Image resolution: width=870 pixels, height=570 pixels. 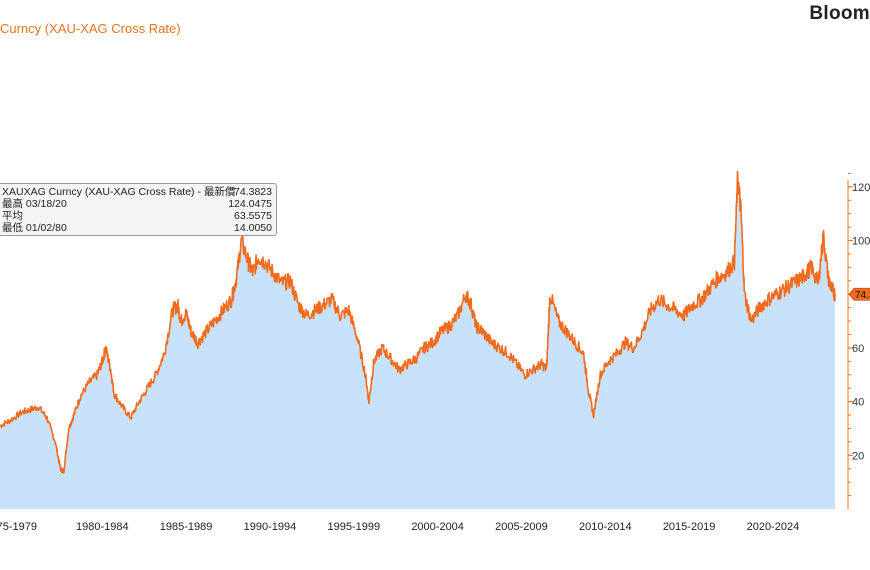 What do you see at coordinates (137, 228) in the screenshot?
I see `legend-row-low: 最低 01/02/80 14.0050` at bounding box center [137, 228].